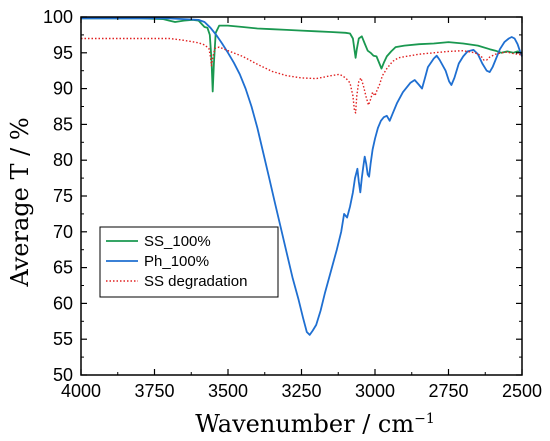  I want to click on legend-label-0: SS_100%, so click(177, 241).